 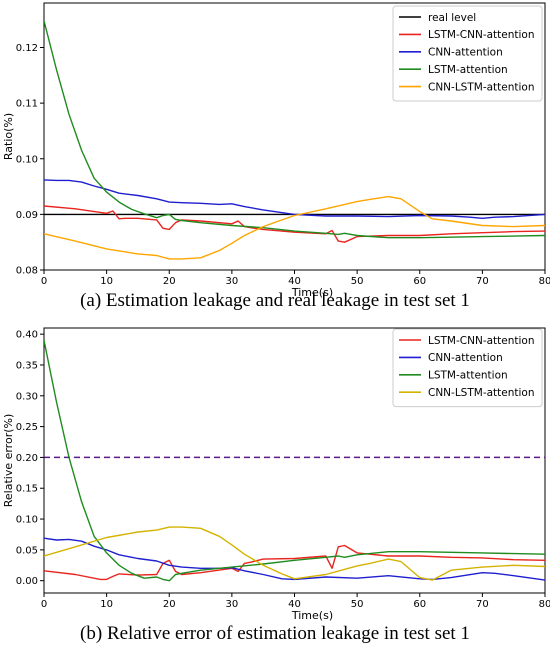 I want to click on y-tick-label: 0.20, so click(x=27, y=458).